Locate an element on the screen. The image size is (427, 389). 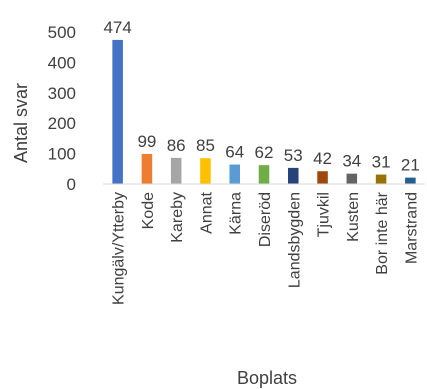
category-label: Landsbygden is located at coordinates (294, 240).